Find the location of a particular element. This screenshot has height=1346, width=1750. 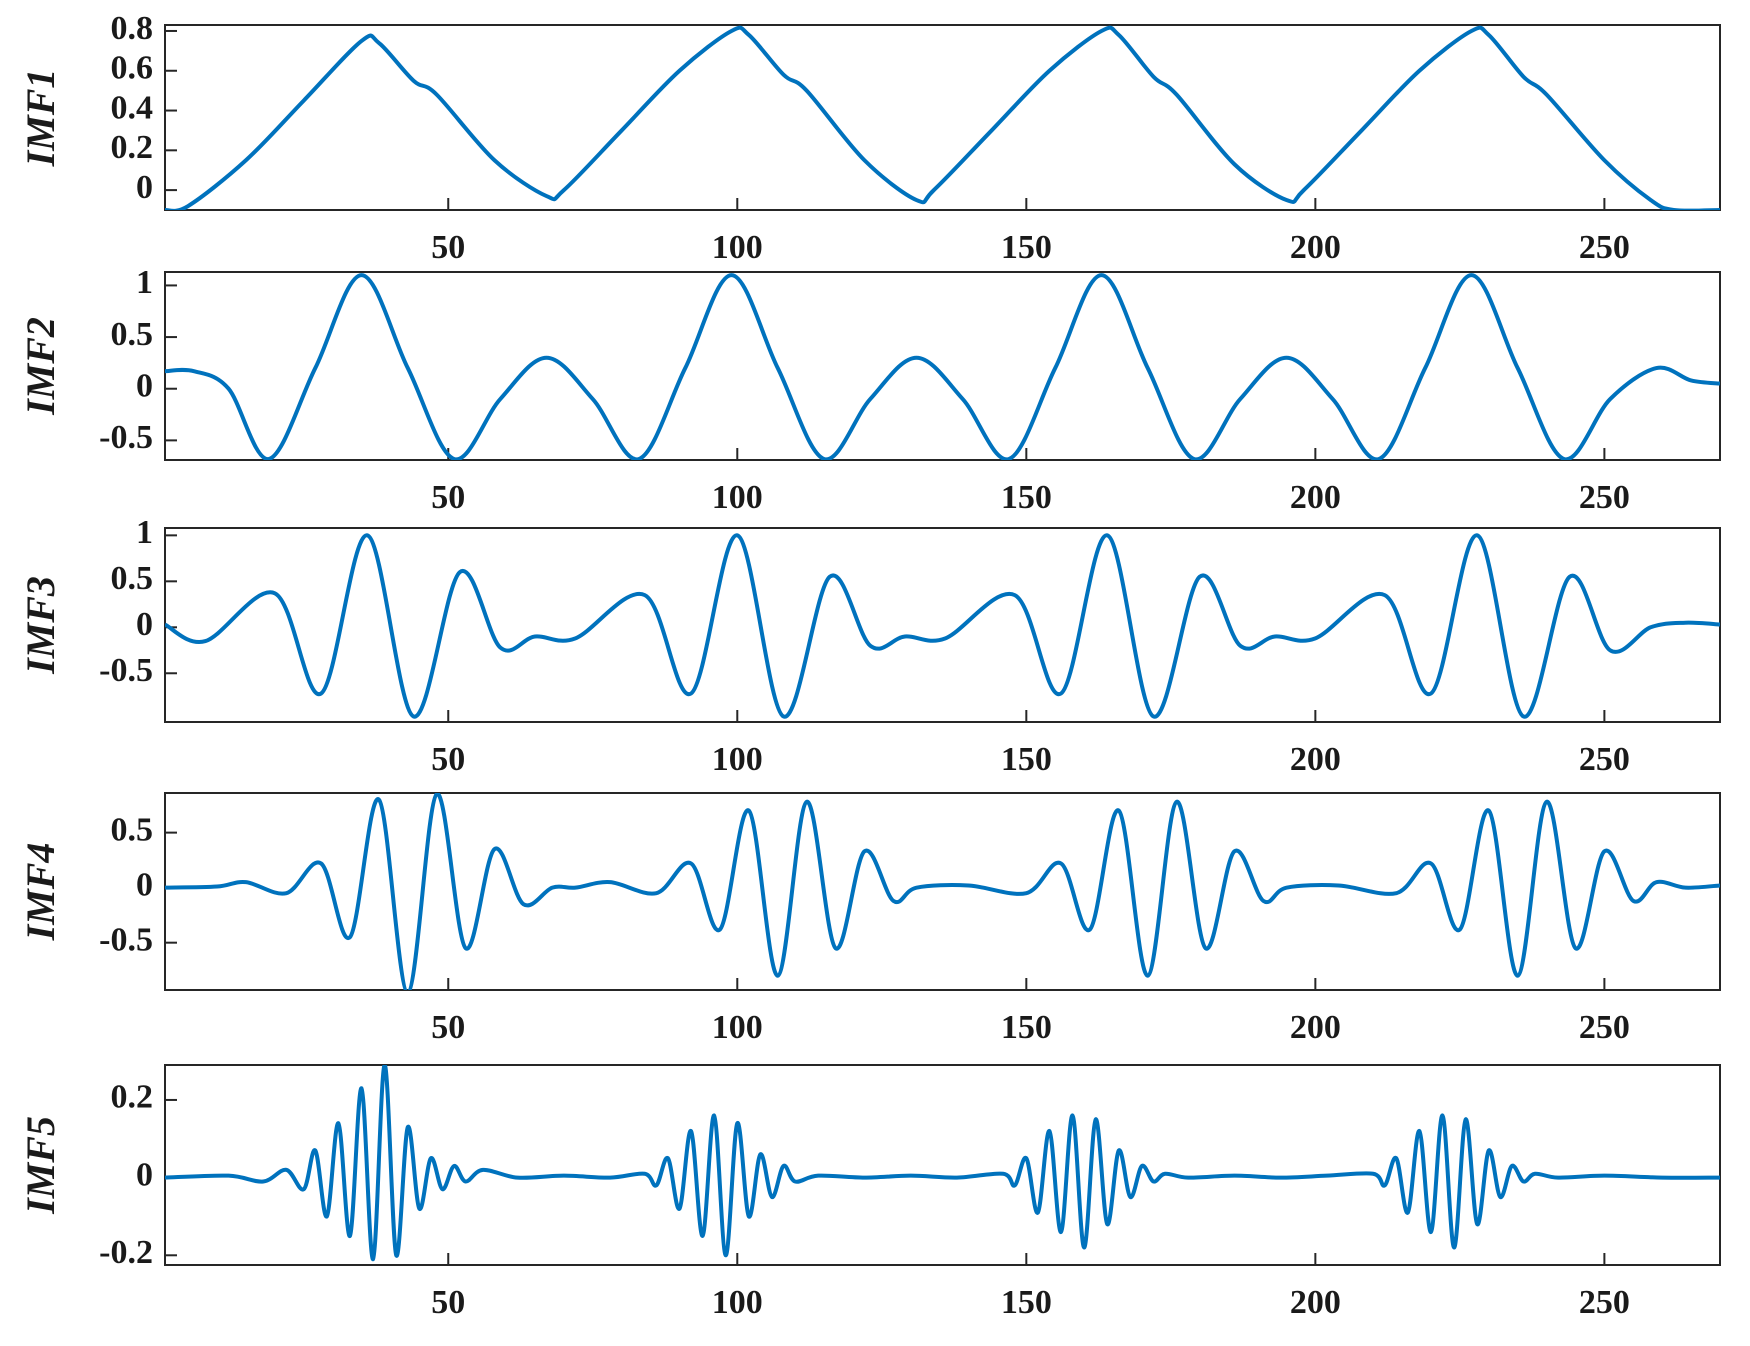

y-tick-label: -0.2 is located at coordinates (126, 1252).